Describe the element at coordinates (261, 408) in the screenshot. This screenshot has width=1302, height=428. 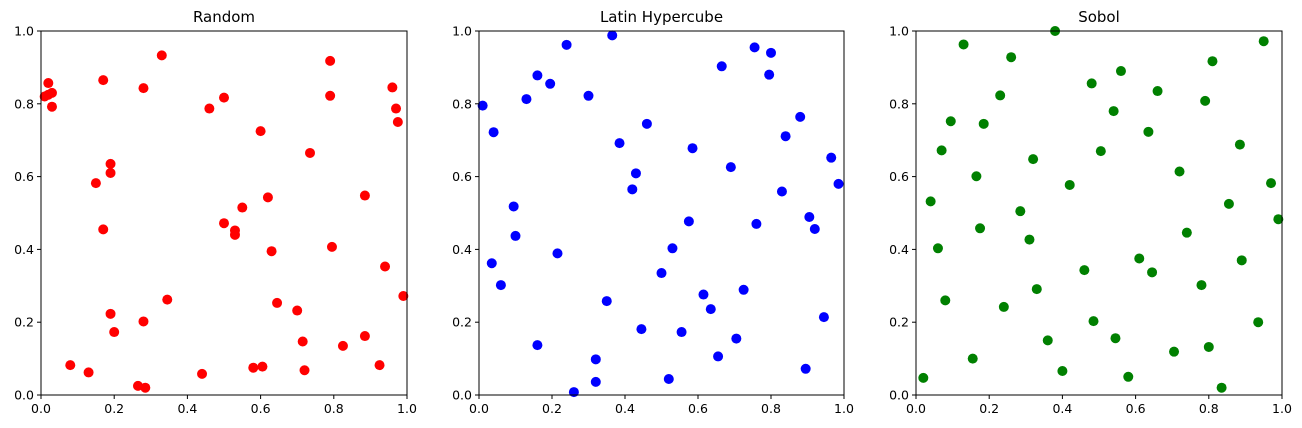
I see `x-tick-label: 0.6` at that location.